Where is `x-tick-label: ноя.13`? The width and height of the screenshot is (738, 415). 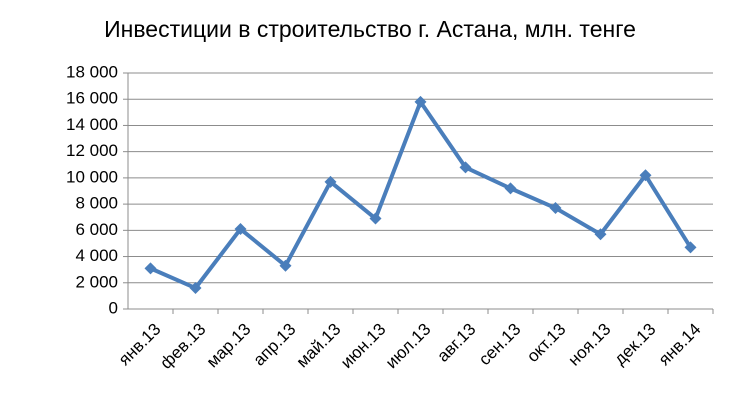
x-tick-label: ноя.13 is located at coordinates (590, 345).